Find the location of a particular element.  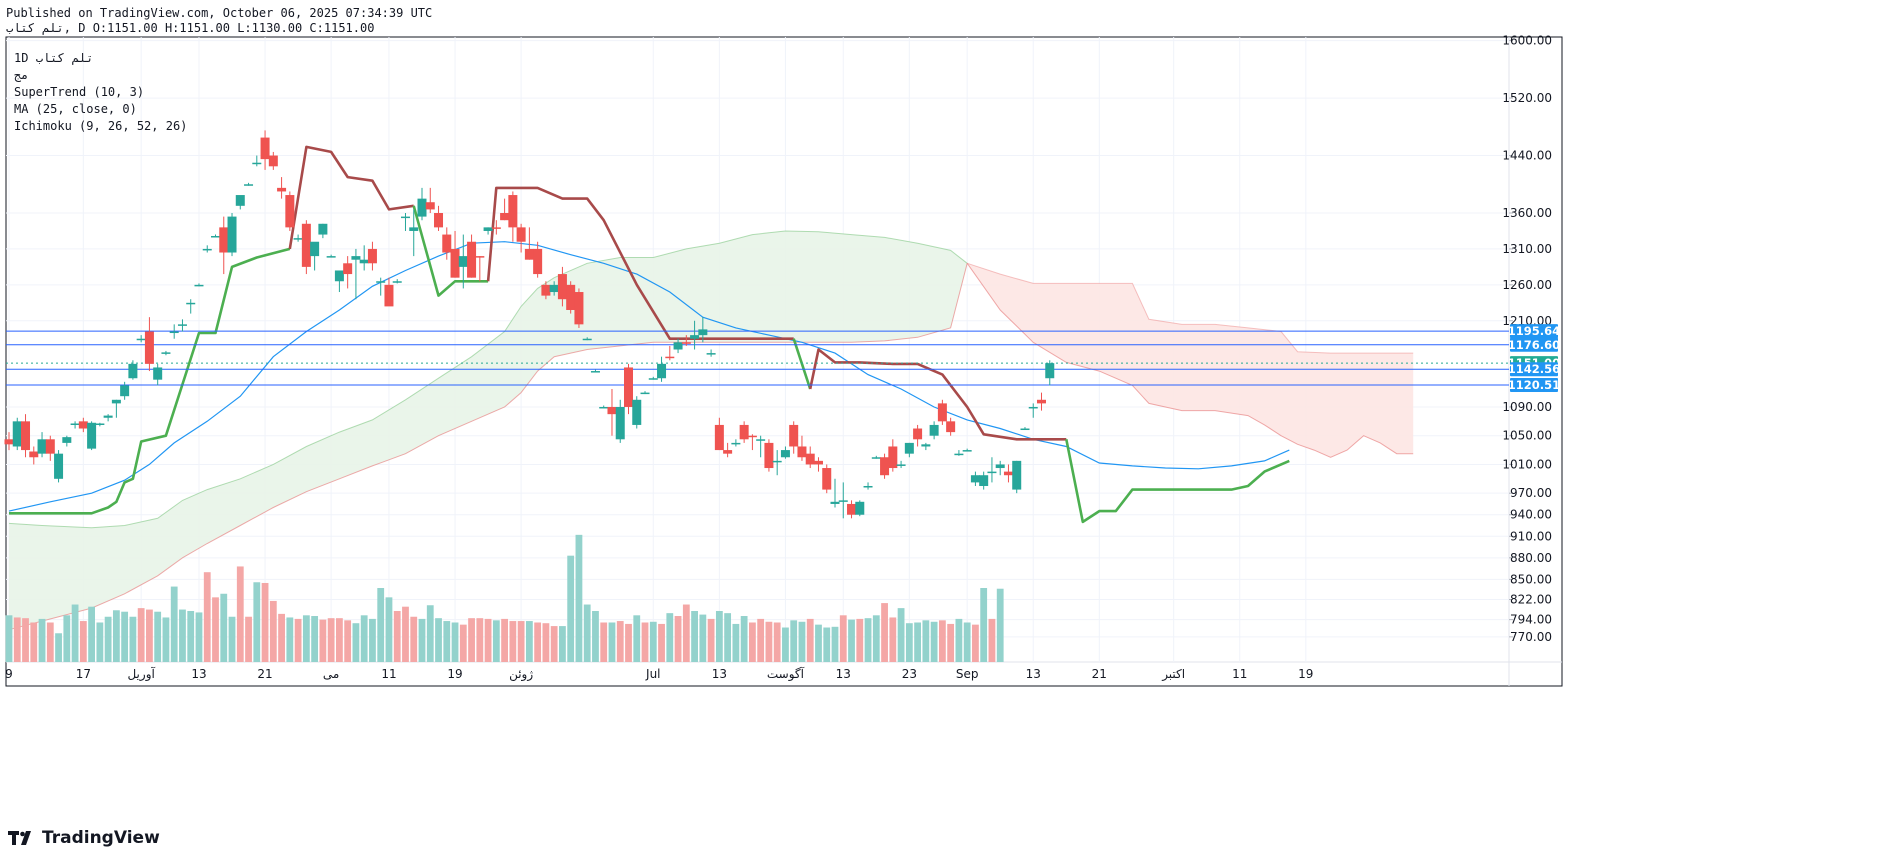

tradingview-brand: TradingView is located at coordinates (84, 838).